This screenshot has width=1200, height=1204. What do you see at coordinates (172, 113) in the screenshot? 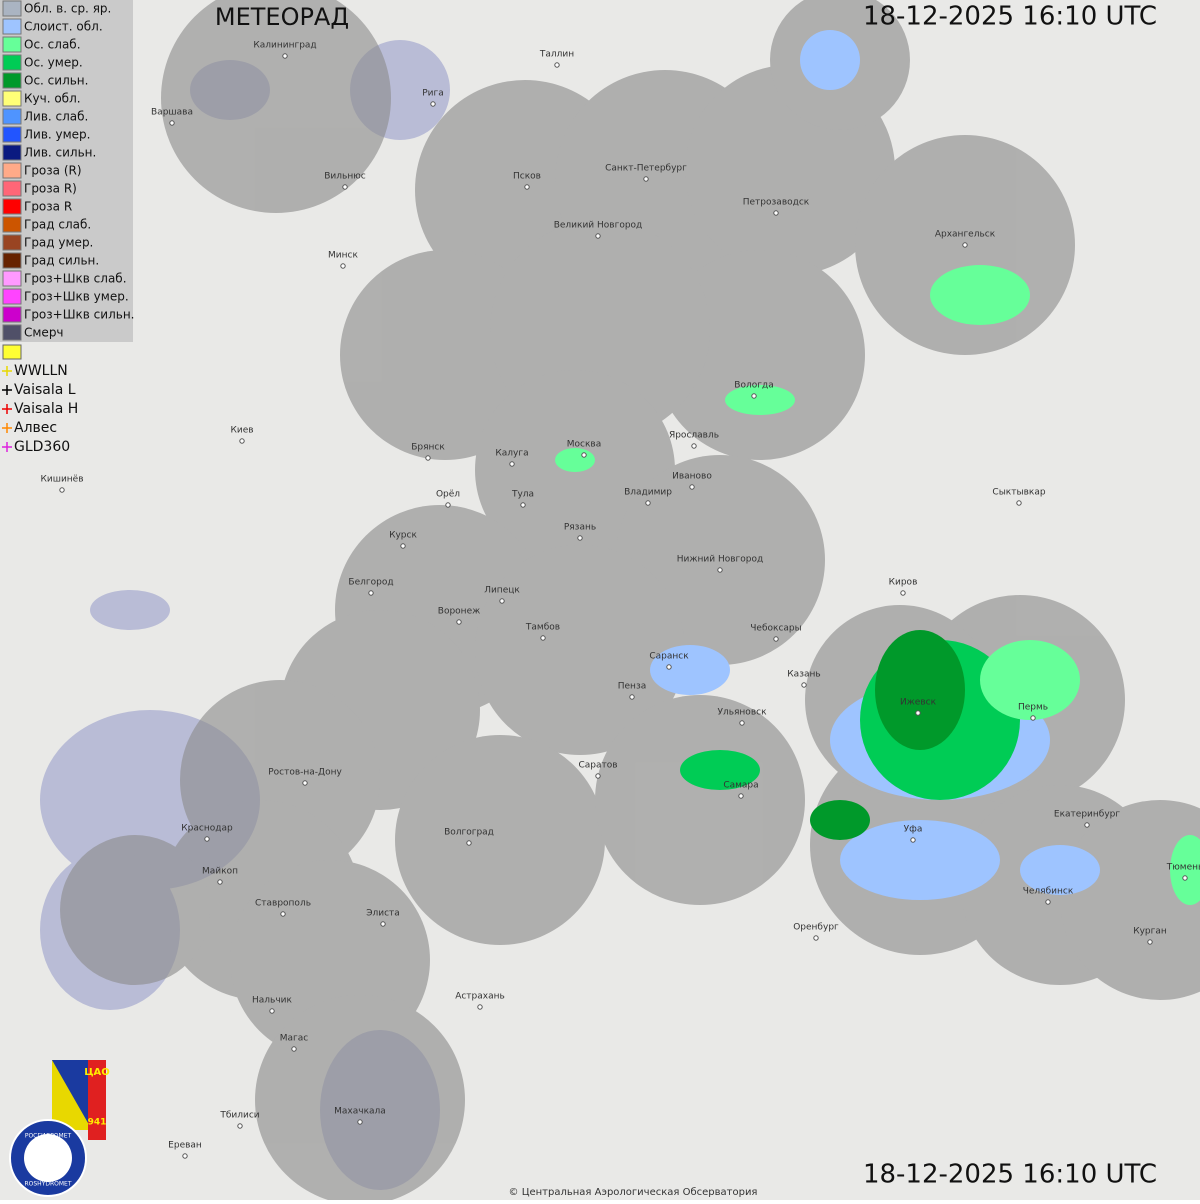
I see `city-label: Варшава` at bounding box center [172, 113].